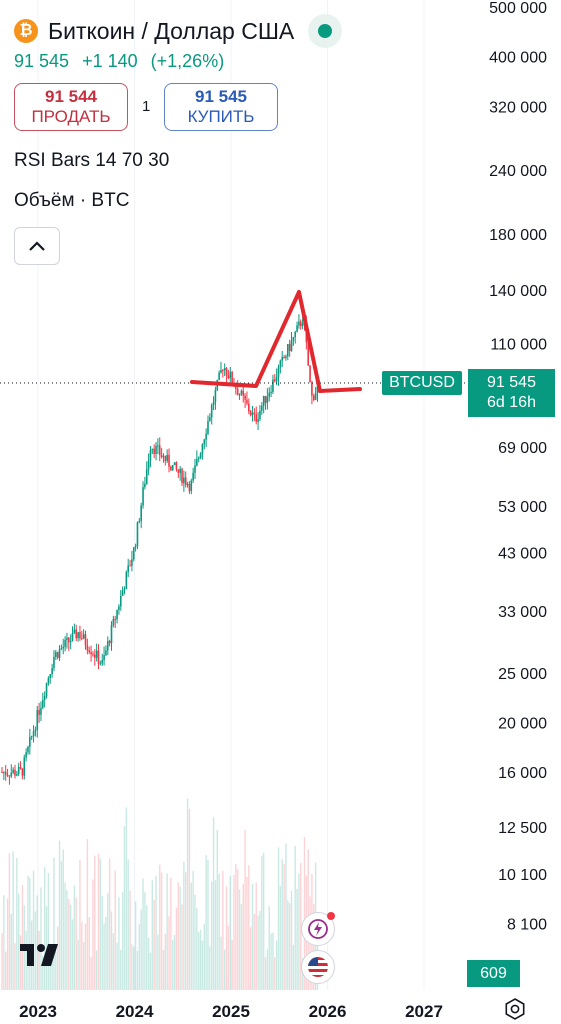  Describe the element at coordinates (71, 107) in the screenshot. I see `sell-button: 91 544 ПРОДАТЬ` at that location.